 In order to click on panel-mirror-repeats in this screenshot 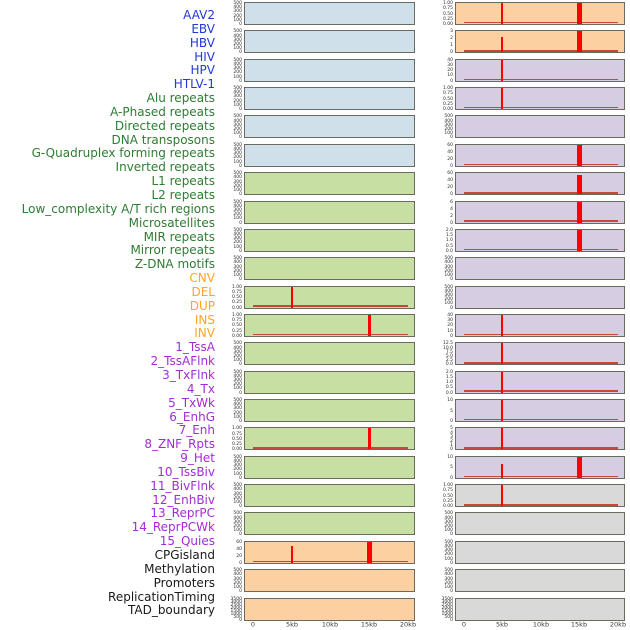, I will do `click(329, 496)`.